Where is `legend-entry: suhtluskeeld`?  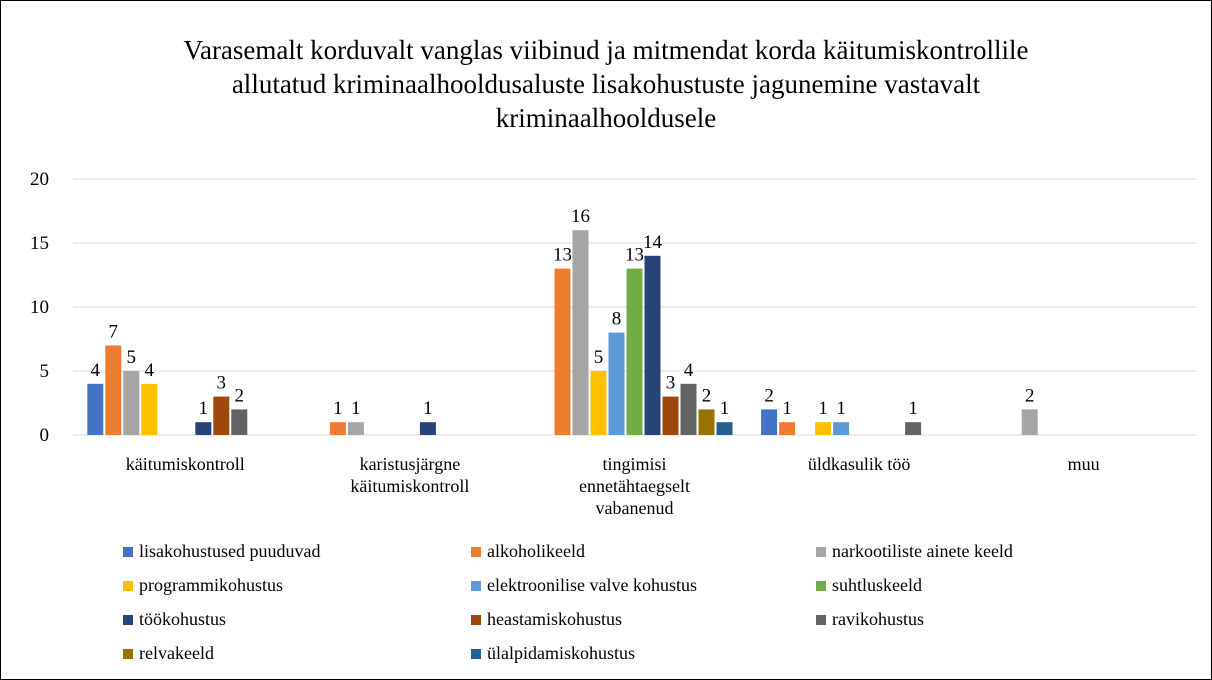 legend-entry: suhtluskeeld is located at coordinates (869, 585).